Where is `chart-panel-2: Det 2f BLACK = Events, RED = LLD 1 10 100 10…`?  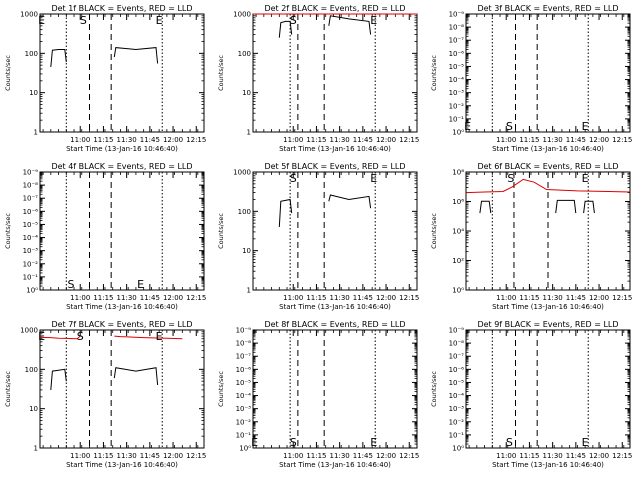
chart-panel-2: Det 2f BLACK = Events, RED = LLD 1 10 100 10… is located at coordinates (318, 78).